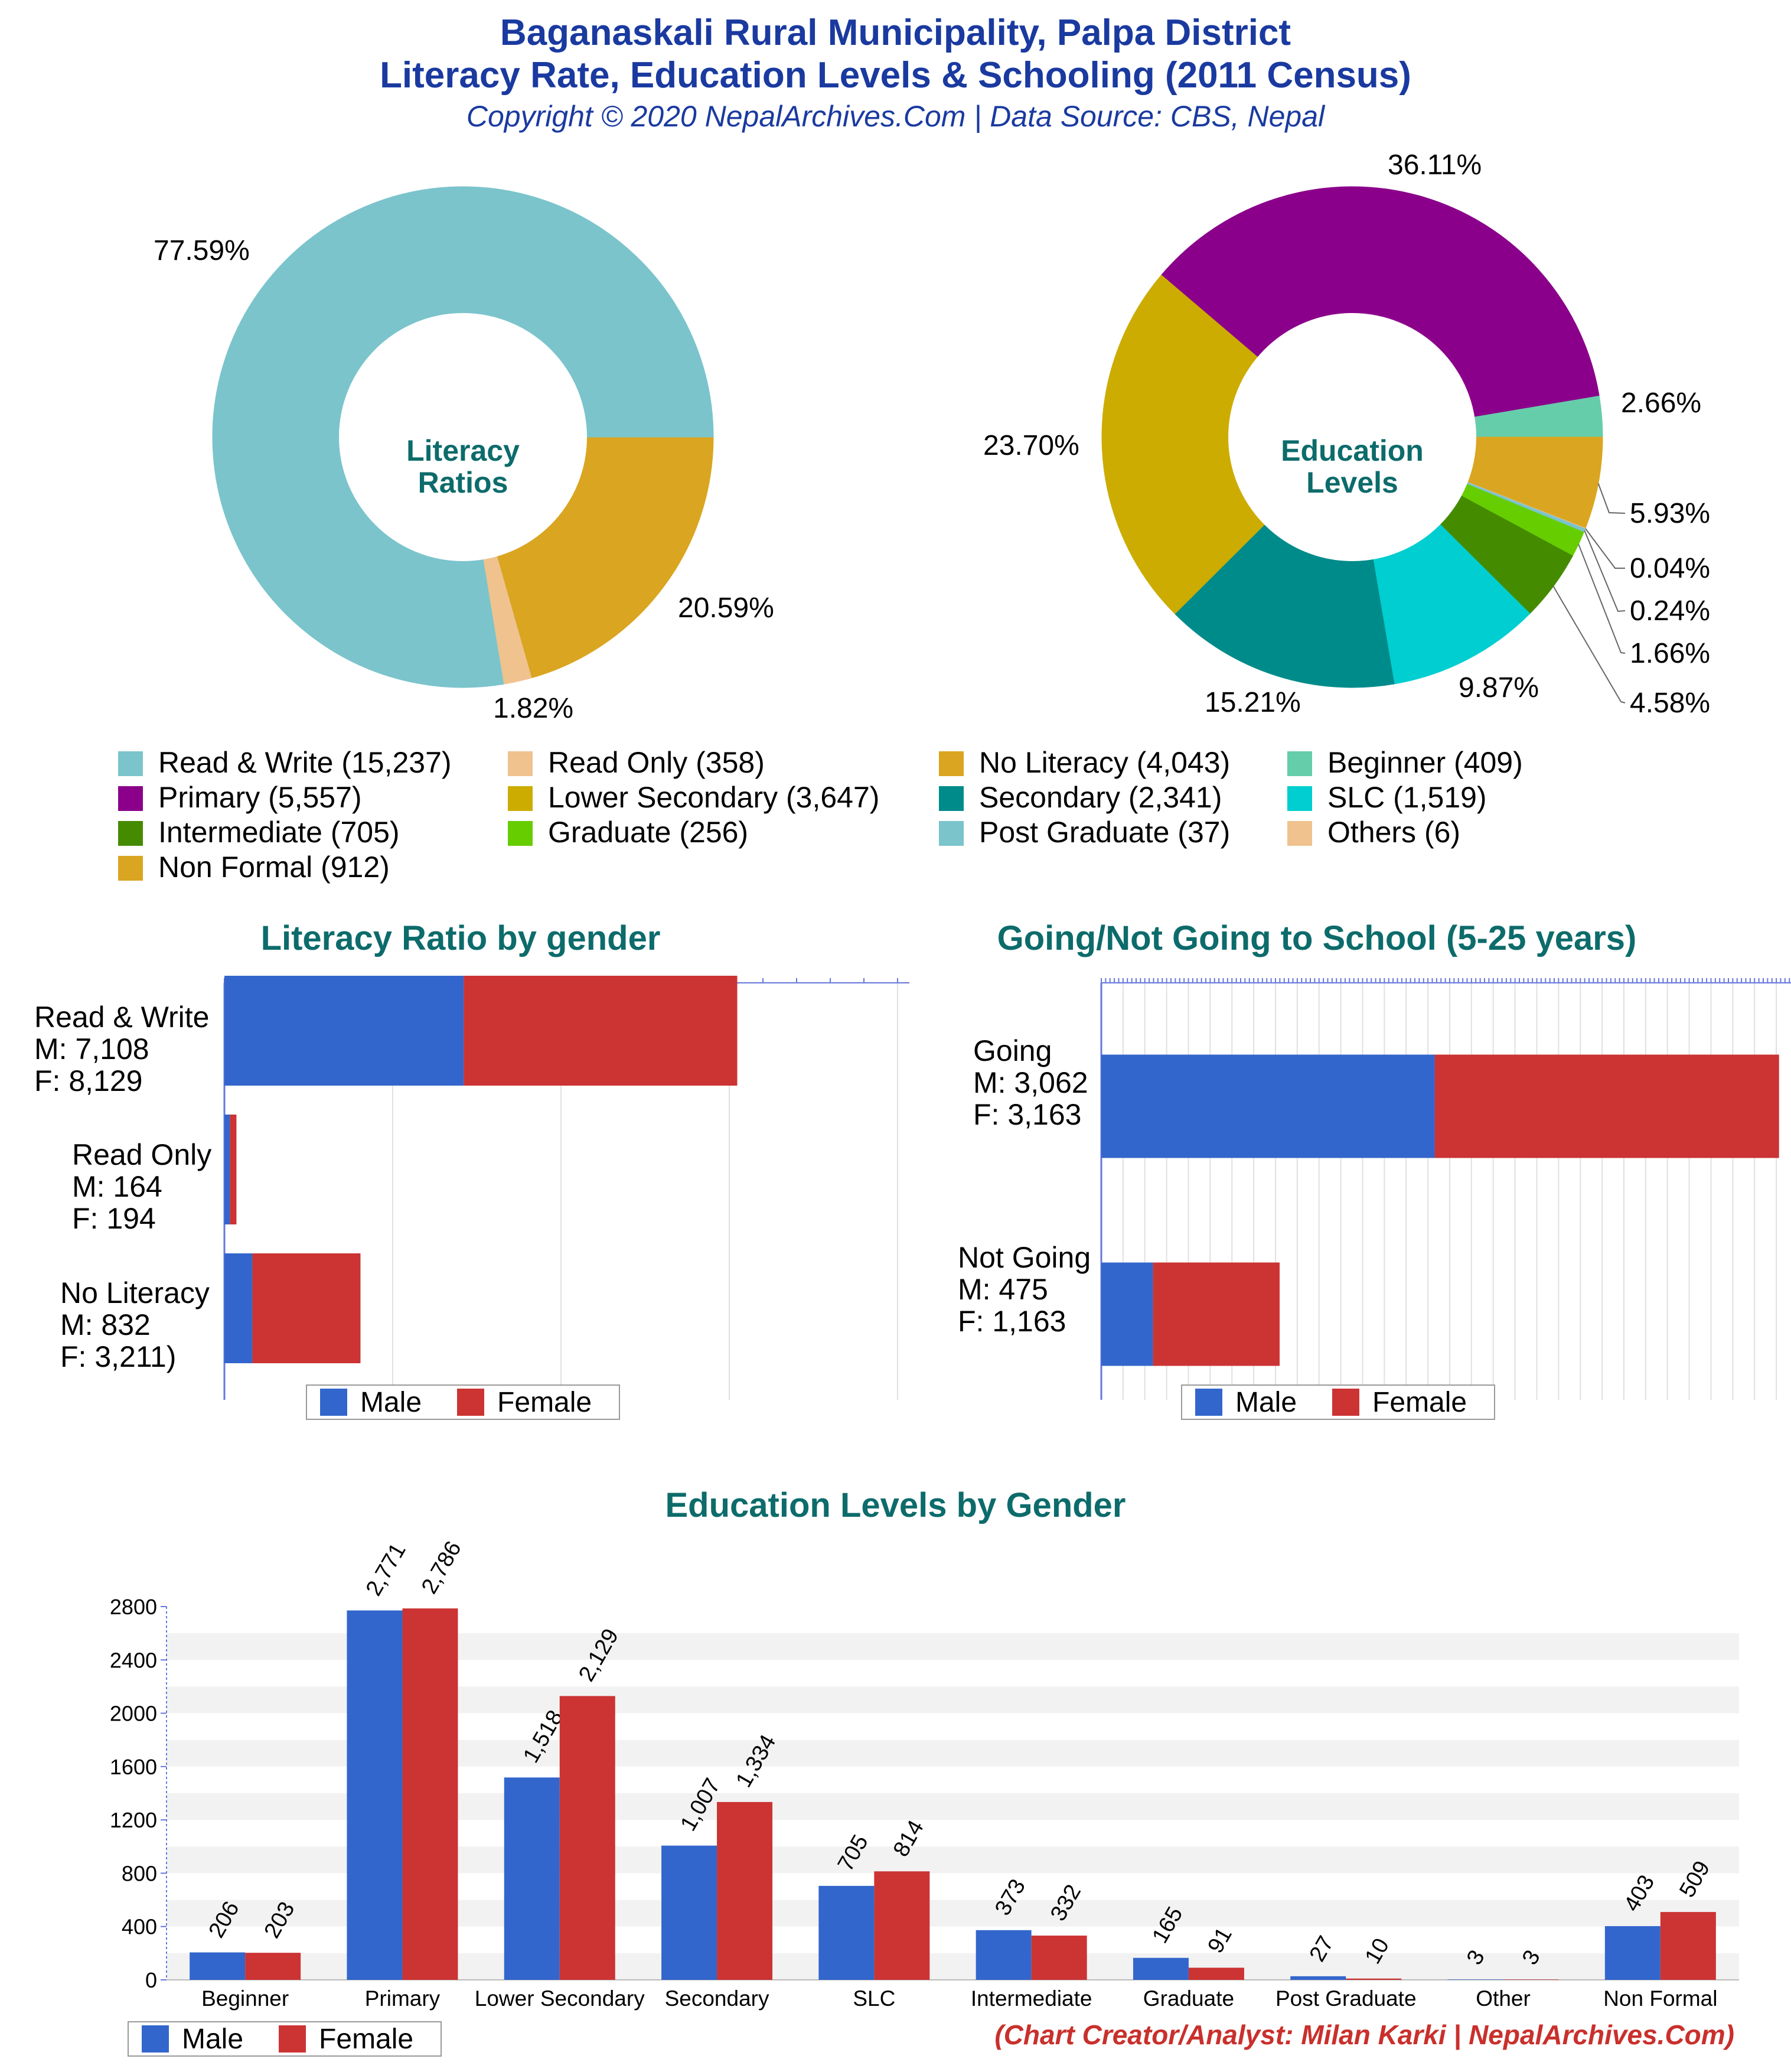 The height and width of the screenshot is (2072, 1791). What do you see at coordinates (1602, 599) in the screenshot?
I see `leader-line-graduate` at bounding box center [1602, 599].